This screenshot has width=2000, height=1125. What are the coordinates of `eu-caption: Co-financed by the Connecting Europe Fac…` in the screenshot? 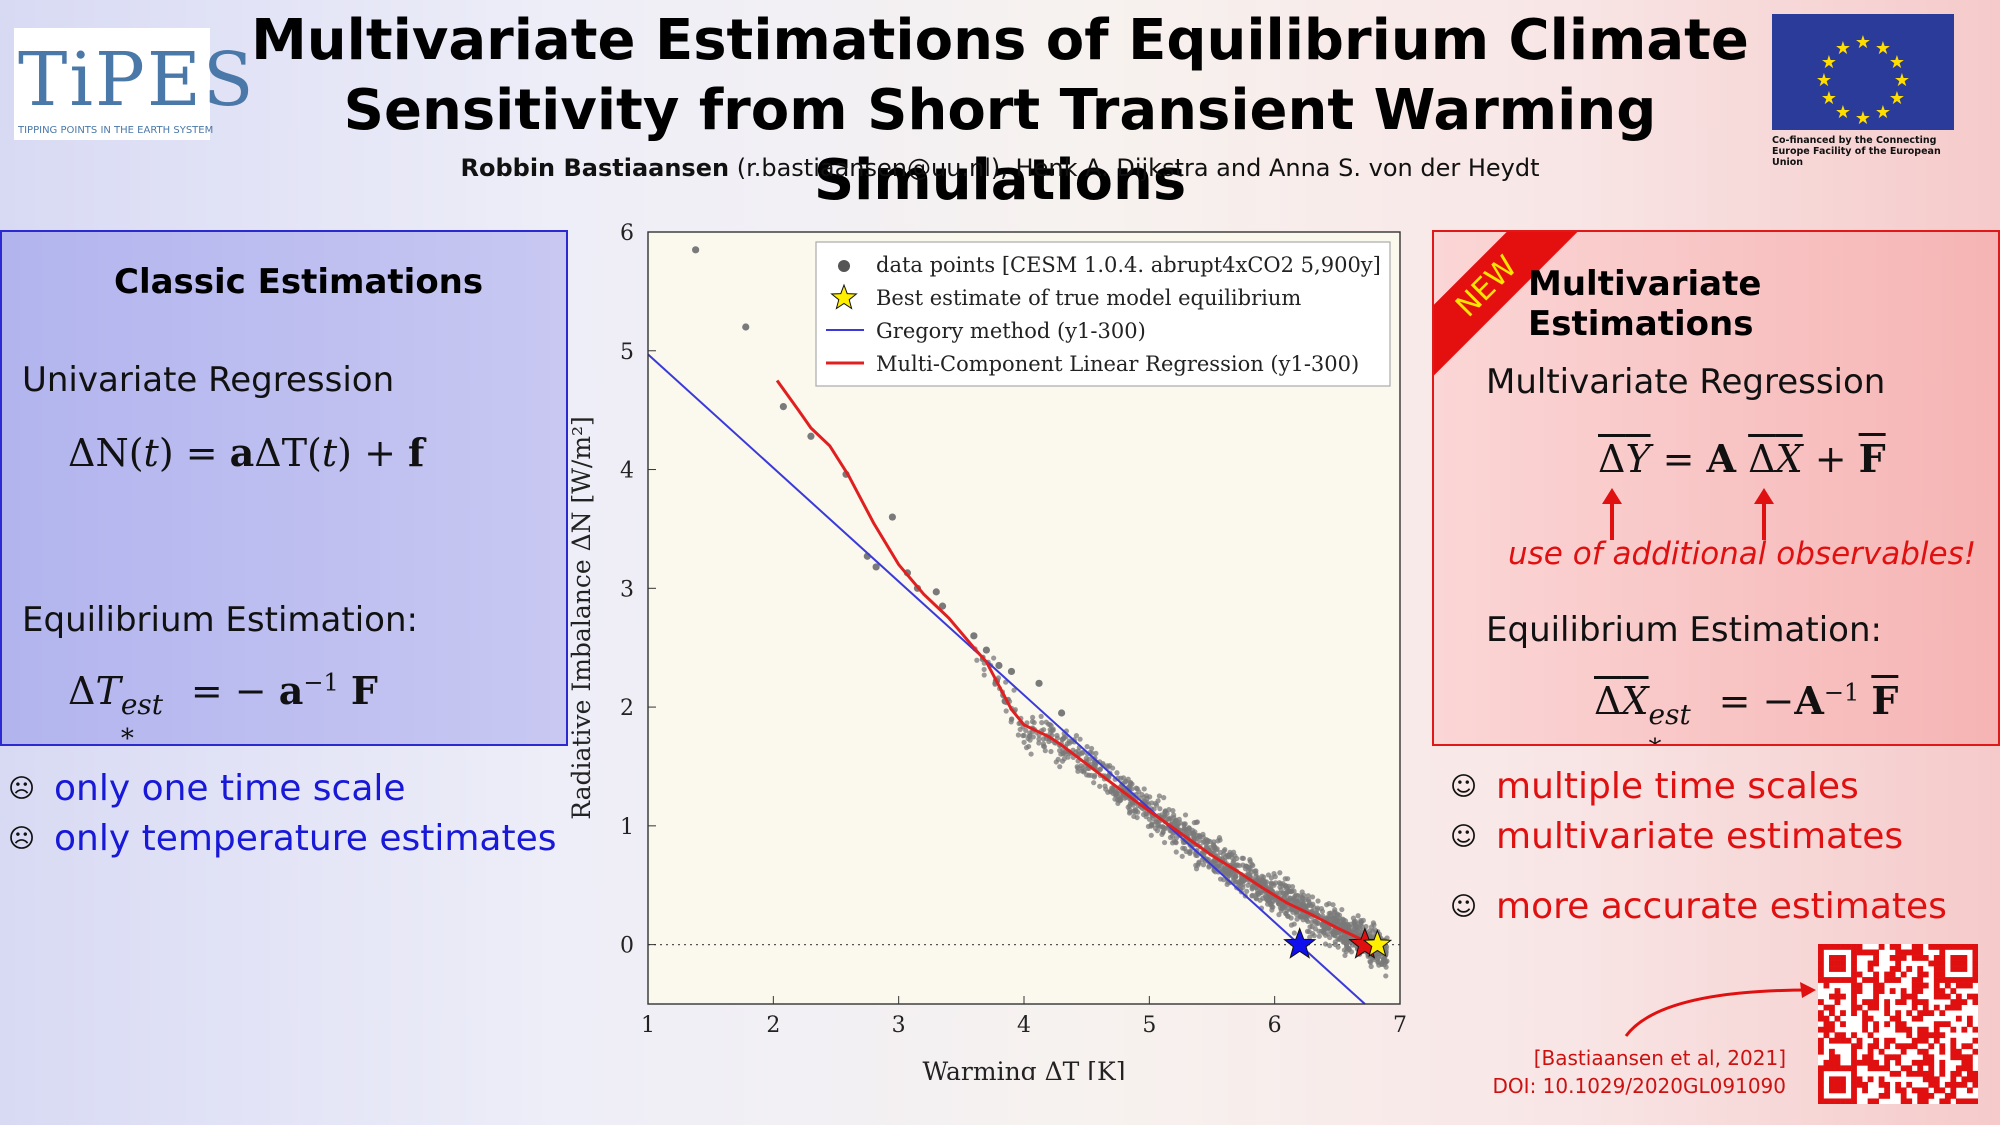 It's located at (1856, 151).